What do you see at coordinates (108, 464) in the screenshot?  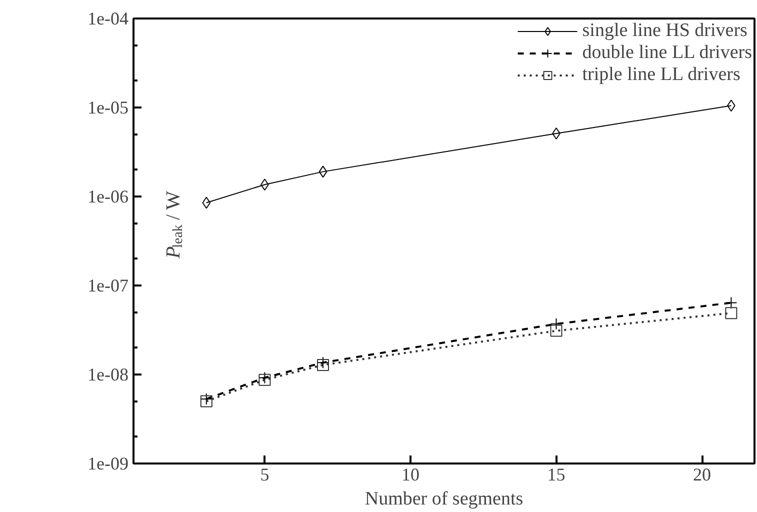 I see `y-tick-label: 1e-09` at bounding box center [108, 464].